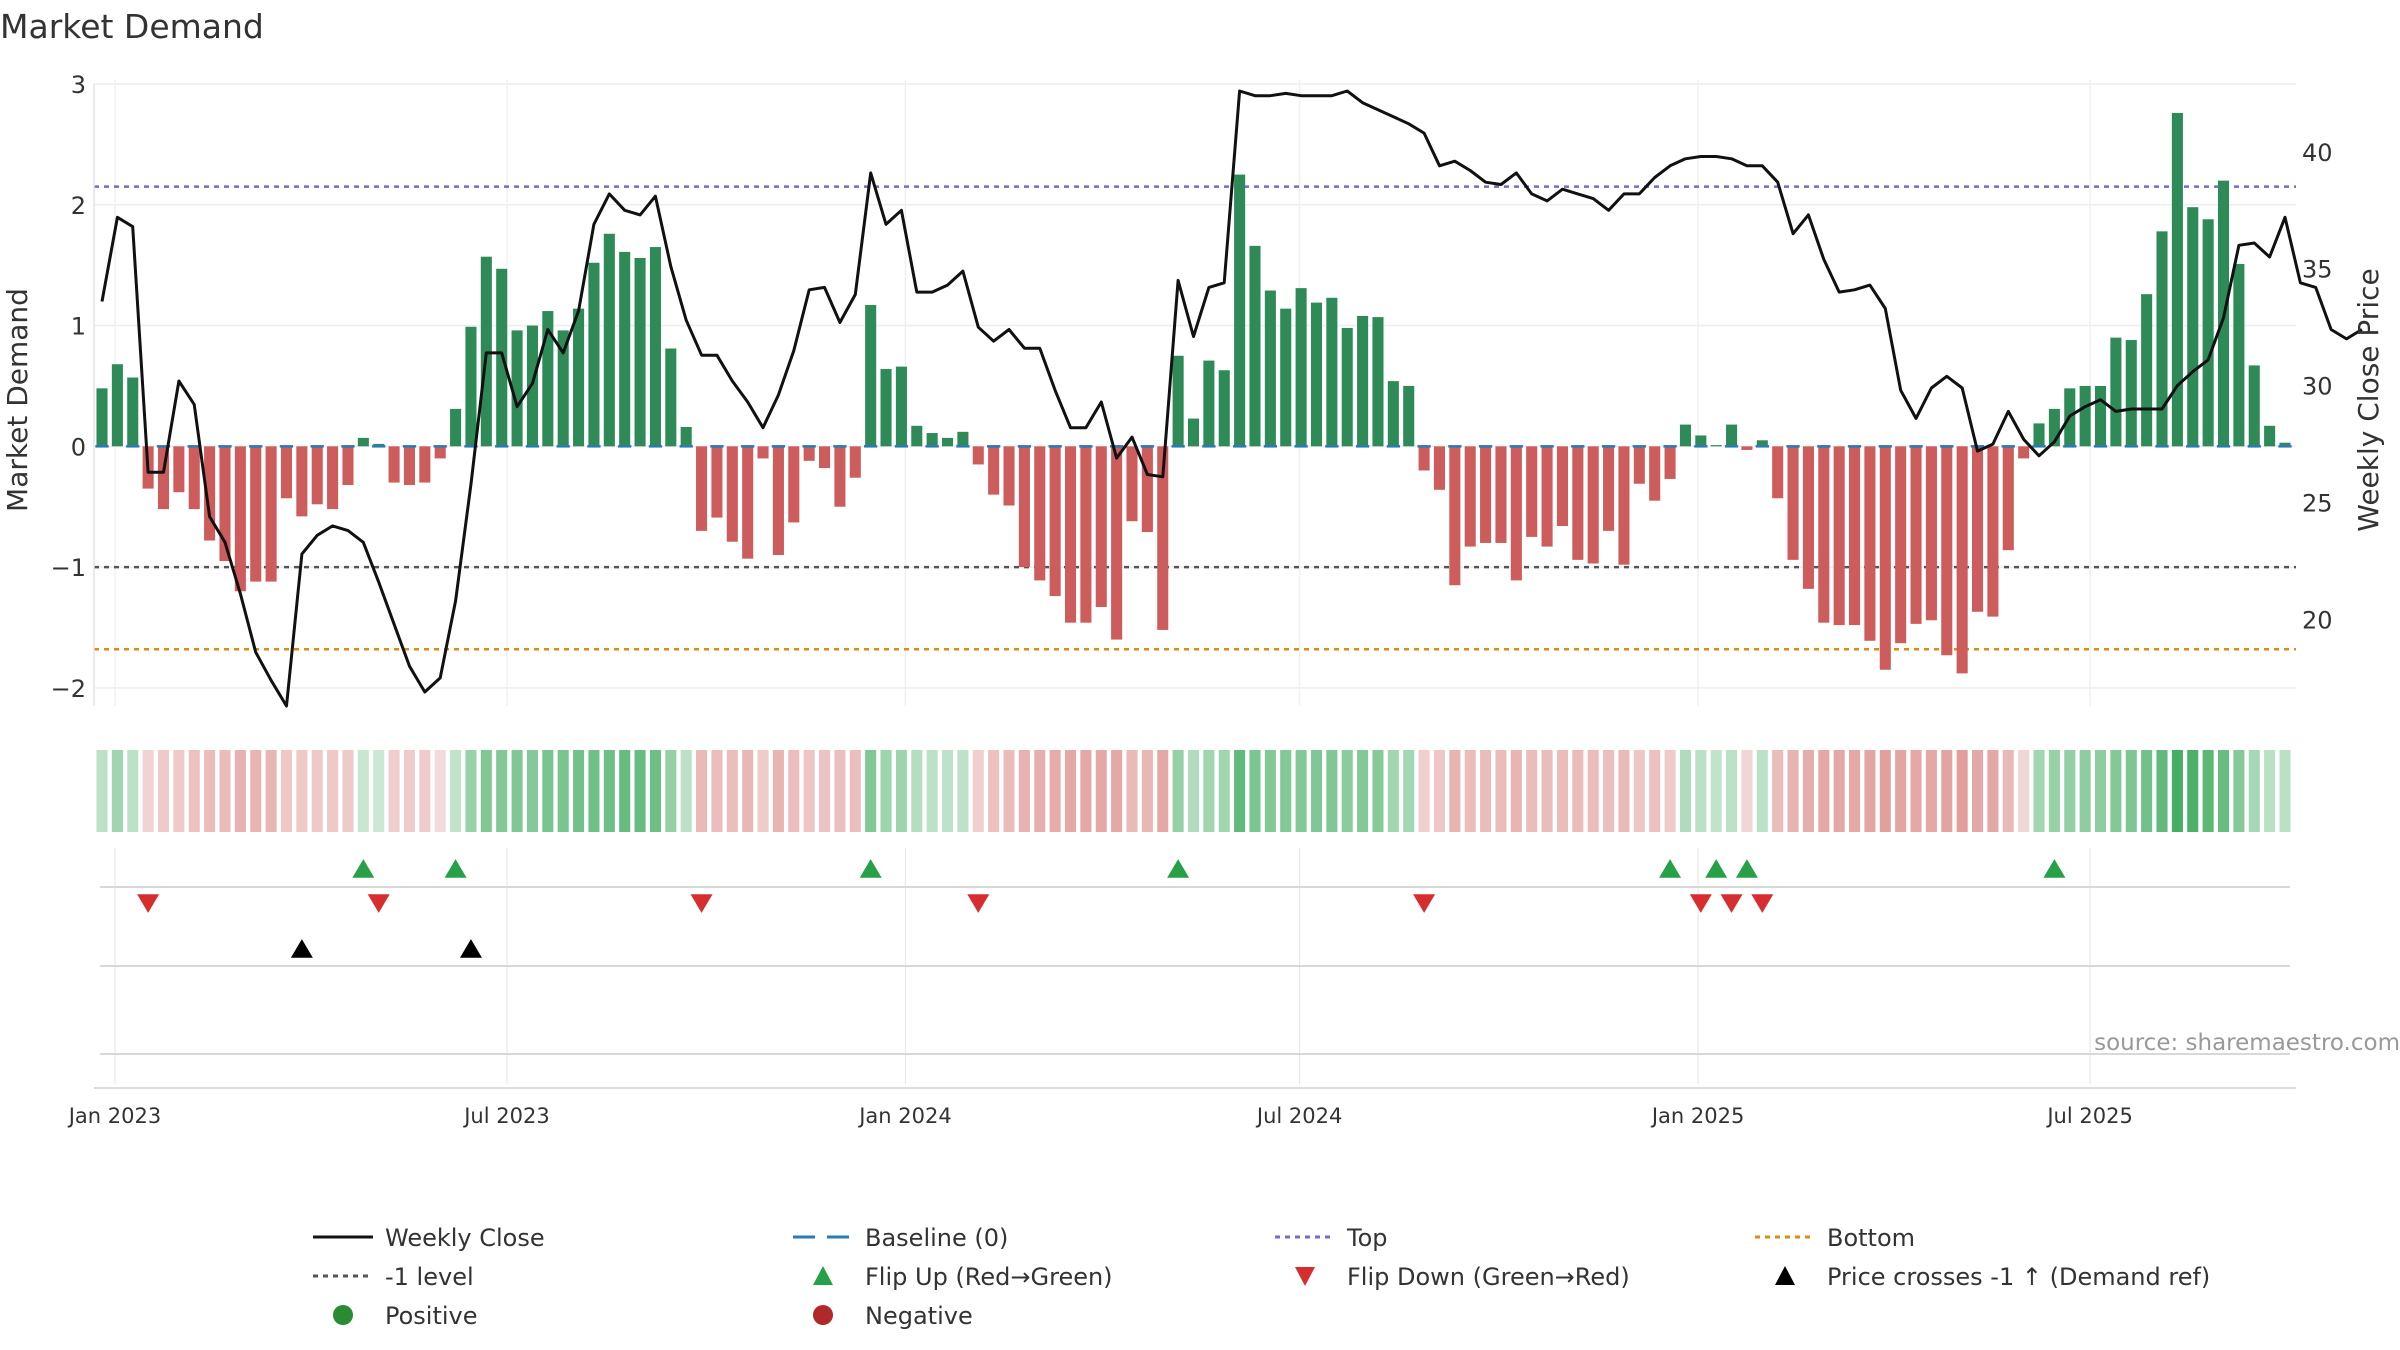 The image size is (2400, 1350). I want to click on y2-tick-label: 30, so click(2317, 387).